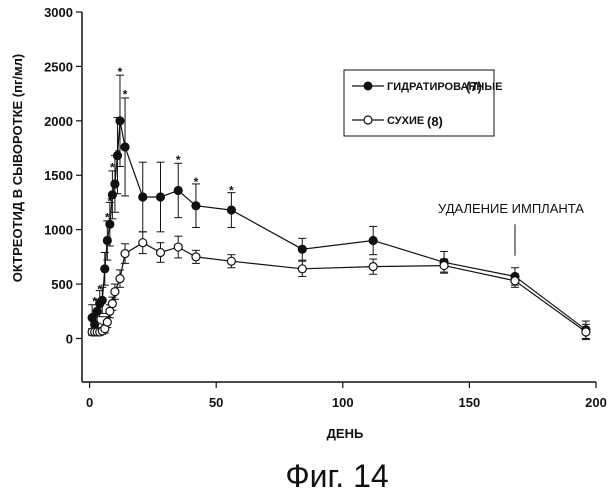  What do you see at coordinates (89, 402) in the screenshot?
I see `x-tick-label: 0` at bounding box center [89, 402].